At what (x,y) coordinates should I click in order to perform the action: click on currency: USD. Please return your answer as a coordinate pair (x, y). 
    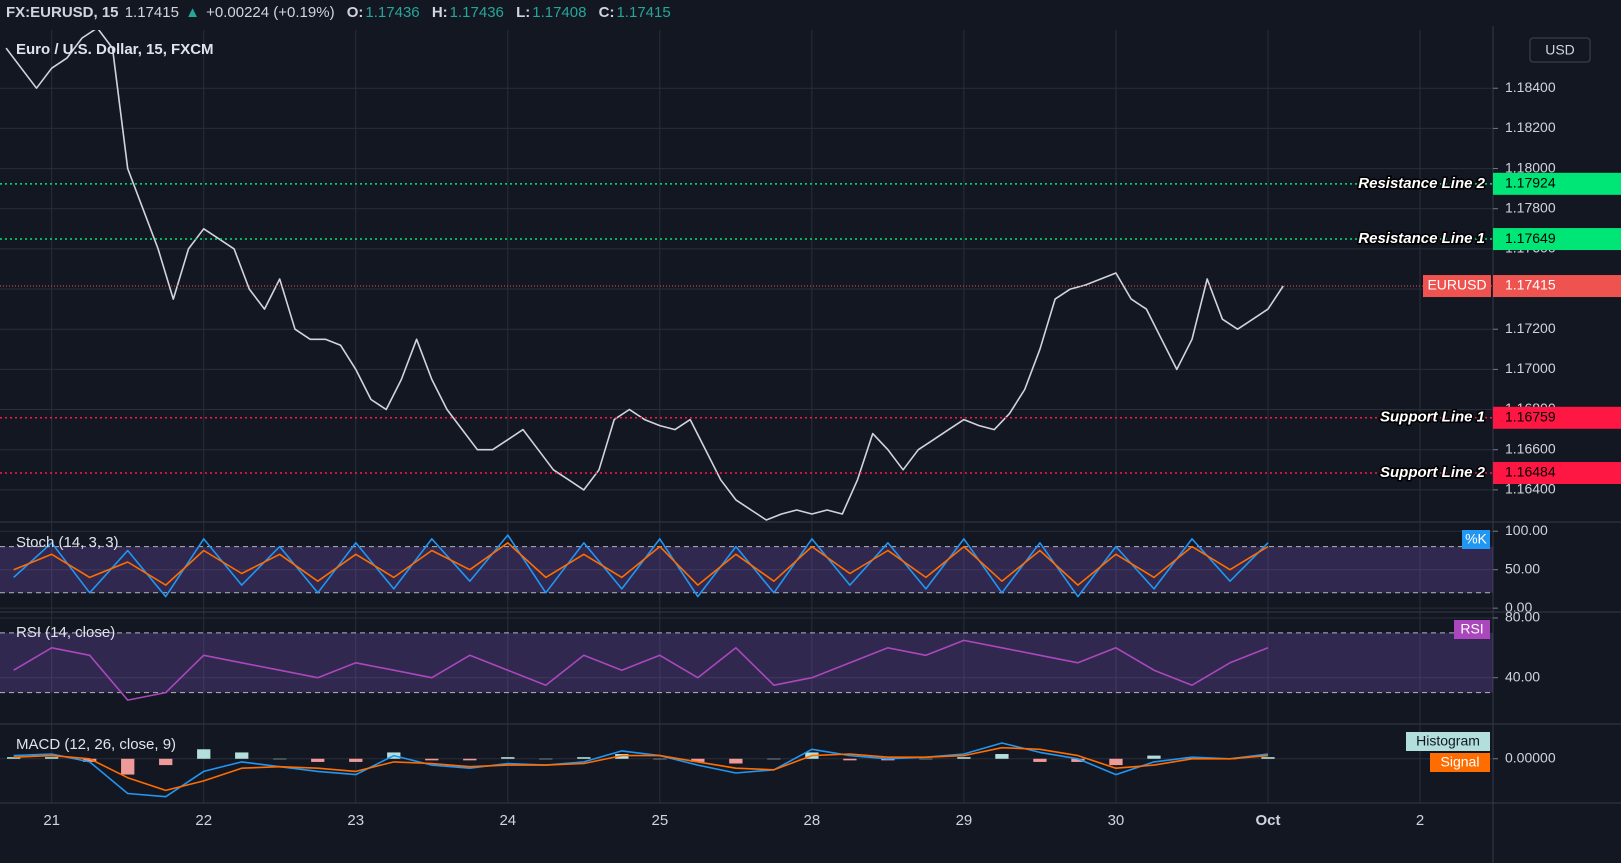
    Looking at the image, I should click on (1560, 50).